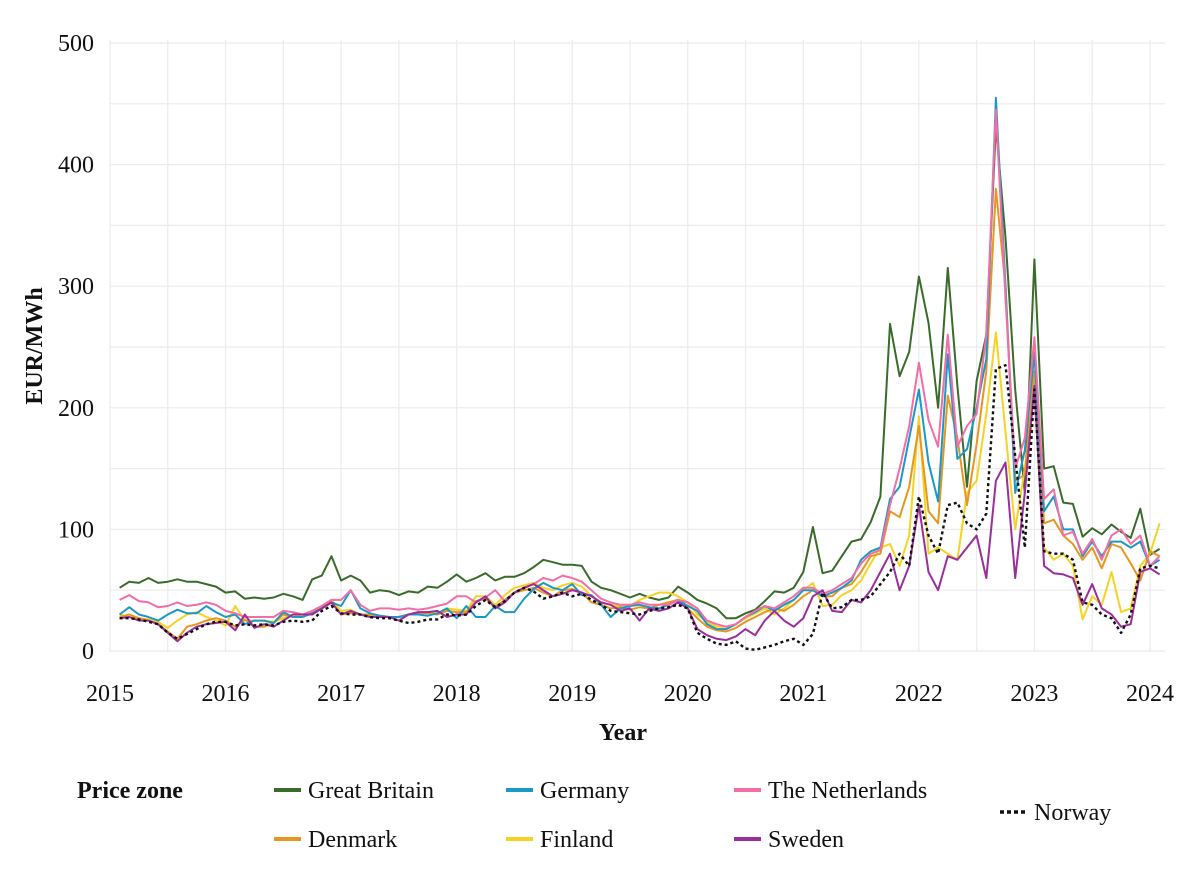  What do you see at coordinates (1150, 694) in the screenshot?
I see `x-tick-label: 2024` at bounding box center [1150, 694].